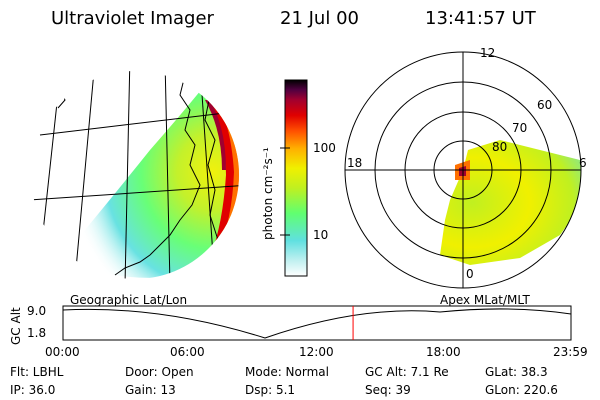 The image size is (600, 400). Describe the element at coordinates (388, 390) in the screenshot. I see `info-seq: Seq: 39` at that location.